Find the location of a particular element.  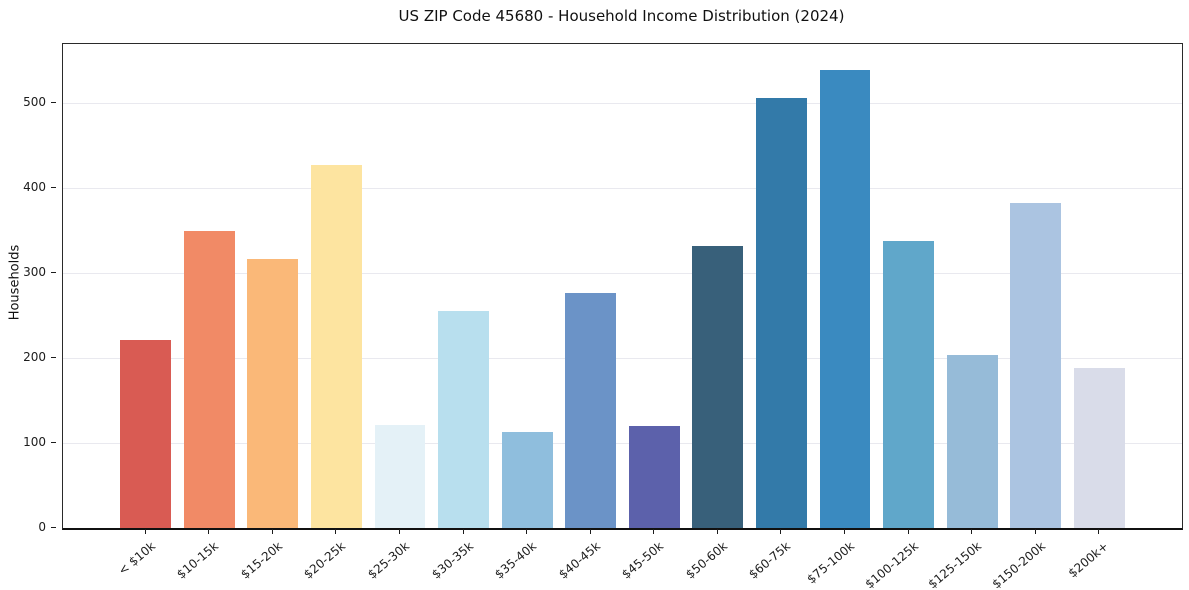

y-tick-label: 500 is located at coordinates (34, 102).